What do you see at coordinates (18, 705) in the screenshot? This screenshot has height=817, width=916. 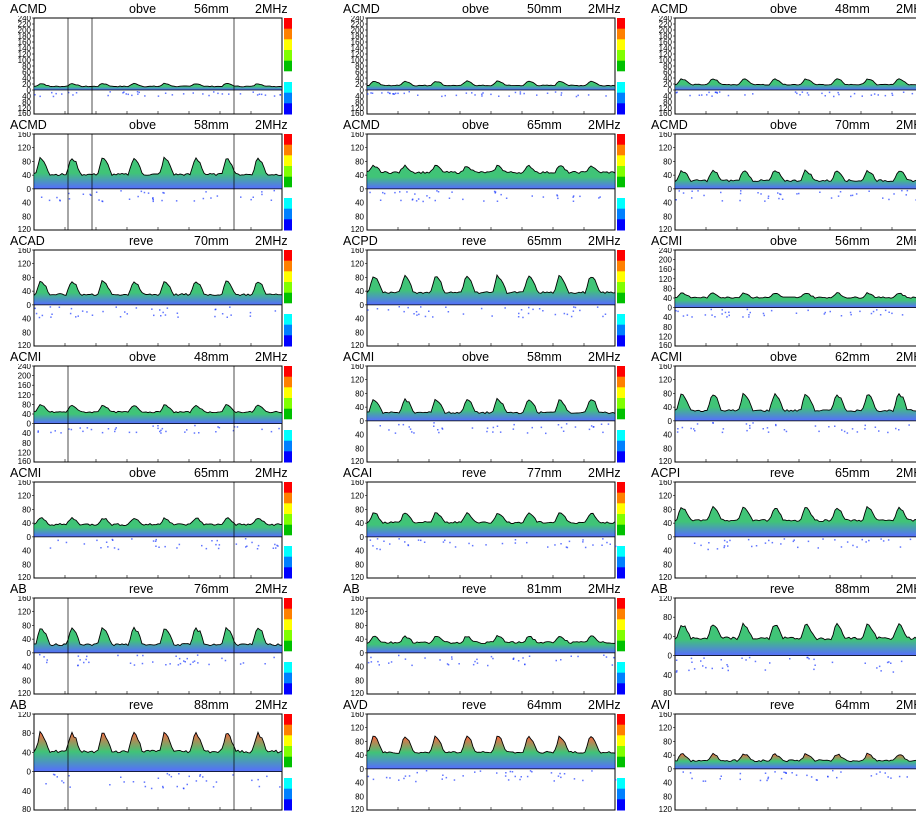 I see `vessel-label: AB` at bounding box center [18, 705].